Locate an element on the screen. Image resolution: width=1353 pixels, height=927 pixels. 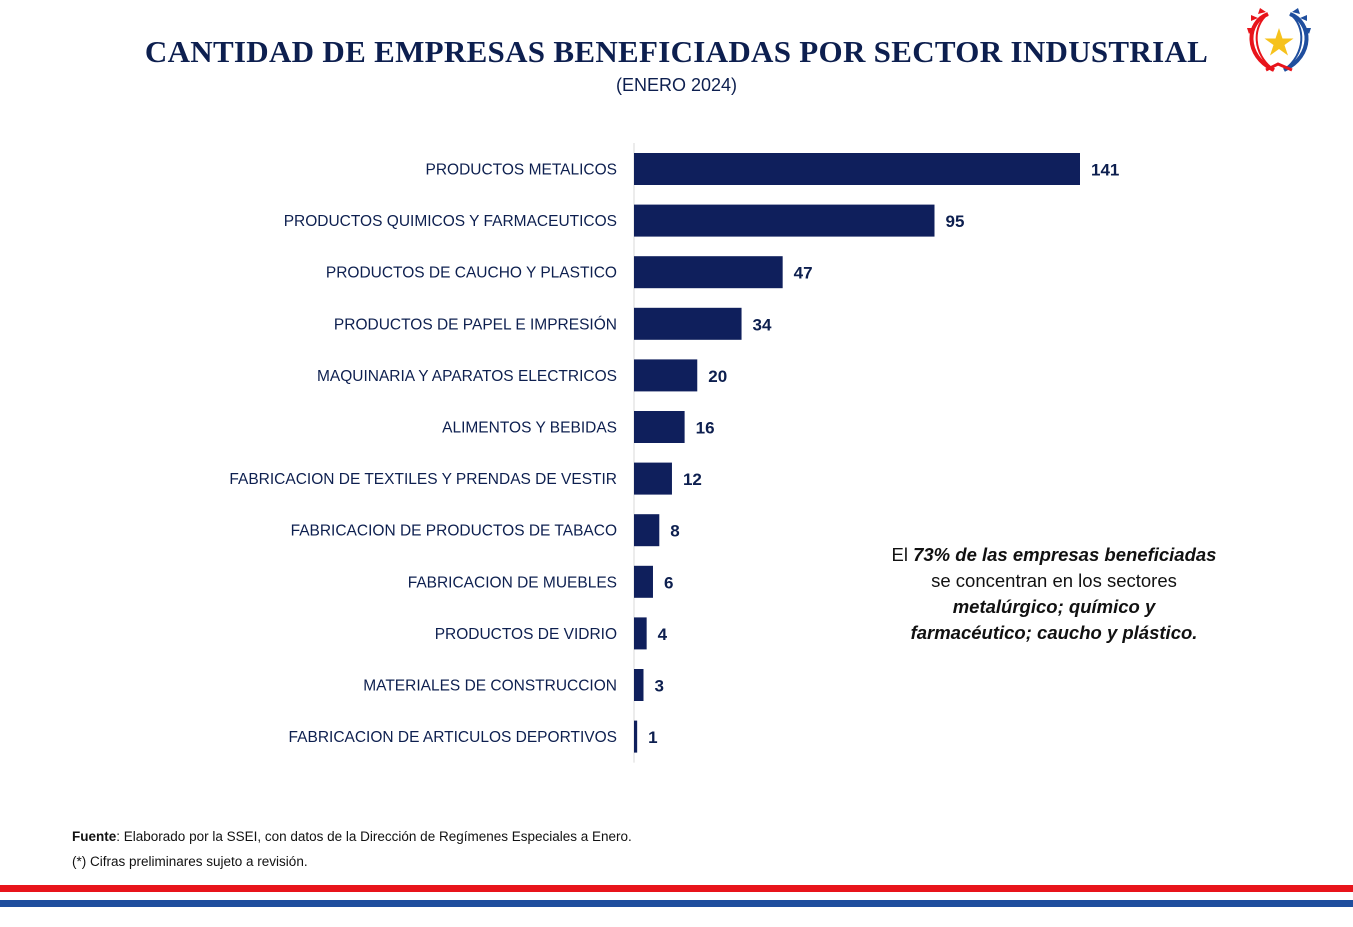
data-label: 47 is located at coordinates (803, 273).